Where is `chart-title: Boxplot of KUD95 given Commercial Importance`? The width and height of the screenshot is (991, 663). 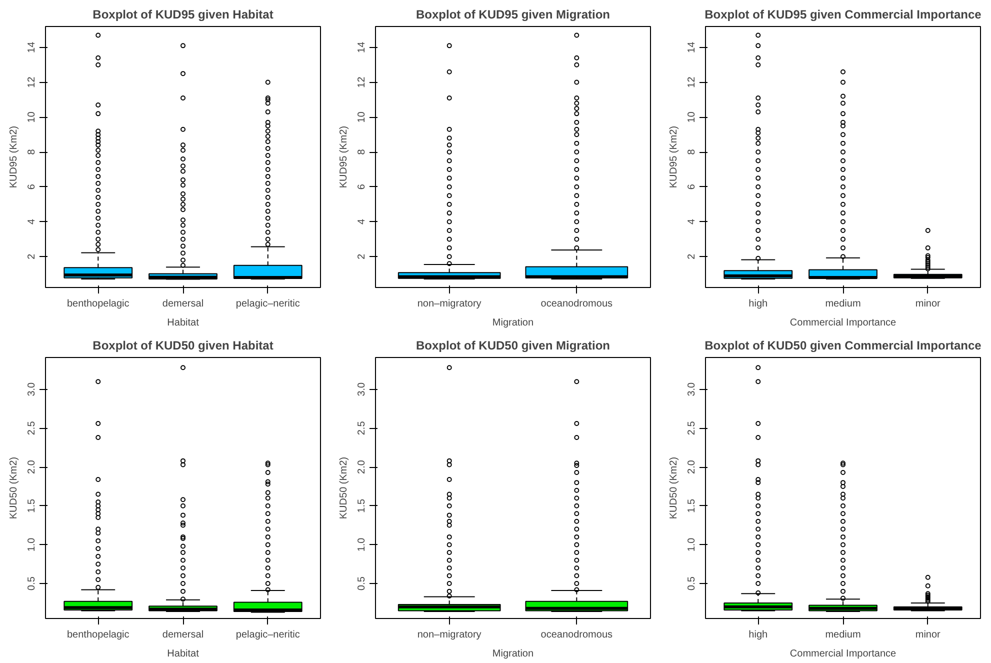 chart-title: Boxplot of KUD95 given Commercial Importance is located at coordinates (843, 15).